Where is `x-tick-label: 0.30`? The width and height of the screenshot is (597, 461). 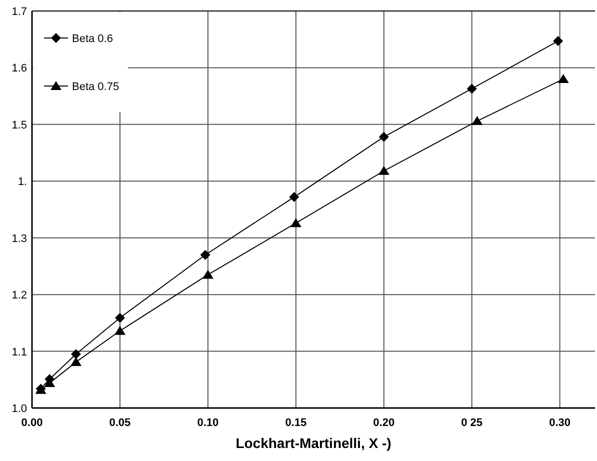 x-tick-label: 0.30 is located at coordinates (560, 423).